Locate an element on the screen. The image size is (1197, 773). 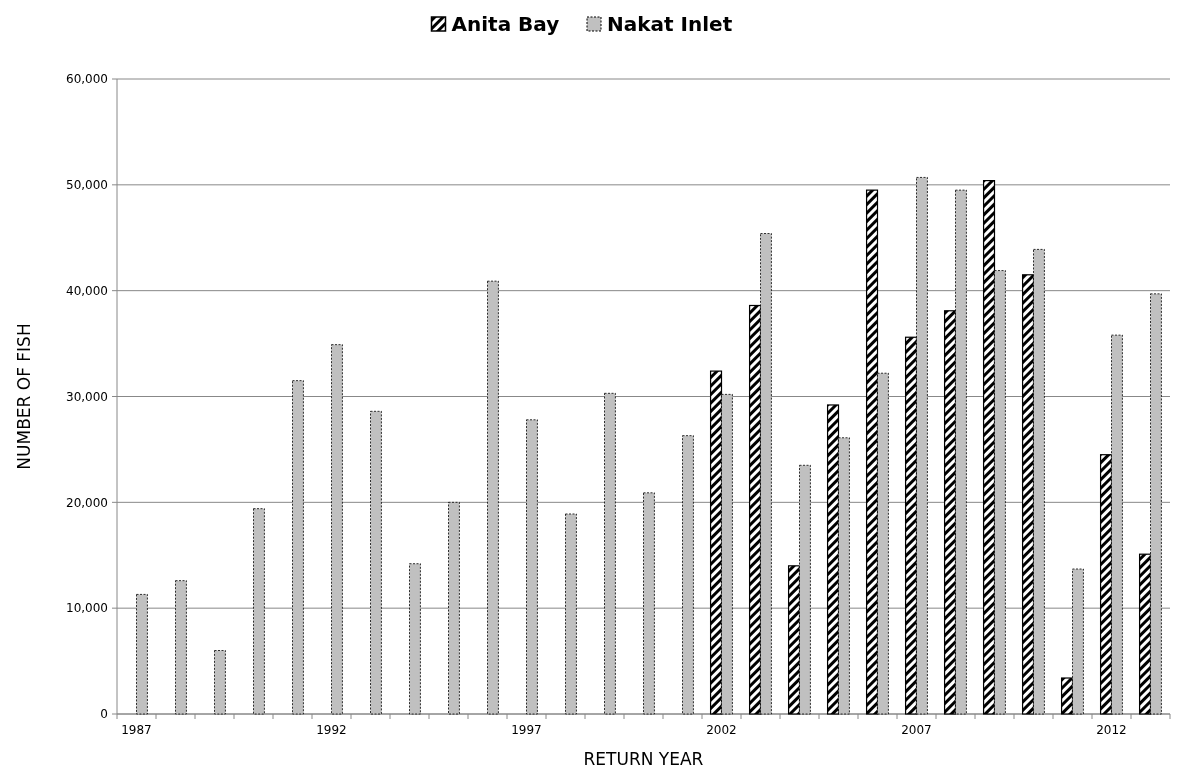
x-tick-label: 2002 is located at coordinates (721, 730).